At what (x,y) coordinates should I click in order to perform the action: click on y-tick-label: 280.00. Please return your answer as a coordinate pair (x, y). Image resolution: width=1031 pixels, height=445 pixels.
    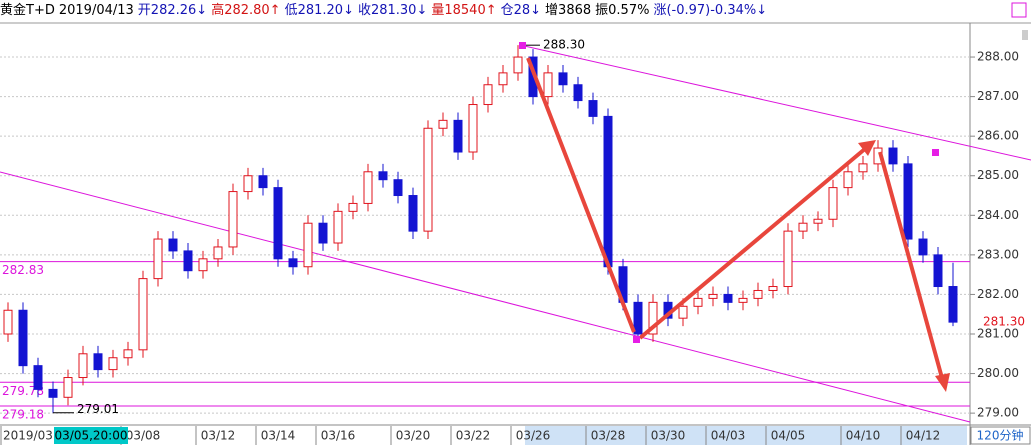
    Looking at the image, I should click on (998, 373).